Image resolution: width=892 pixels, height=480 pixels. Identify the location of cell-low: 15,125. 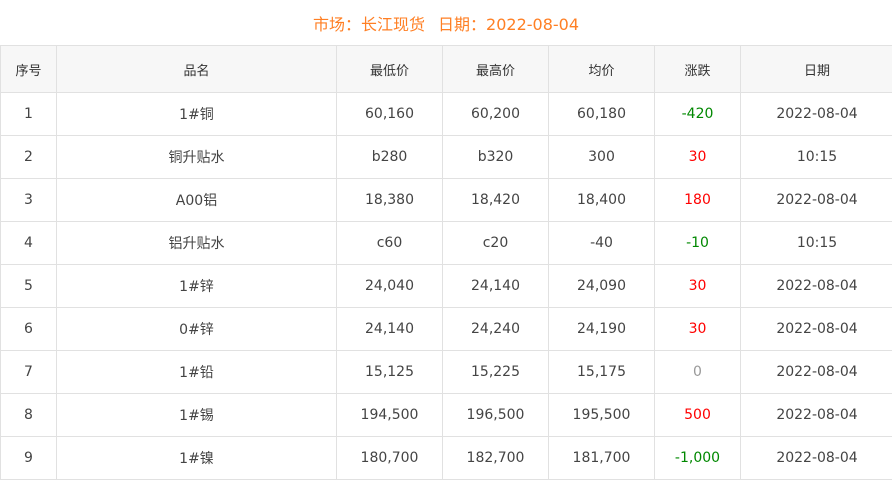
(390, 372).